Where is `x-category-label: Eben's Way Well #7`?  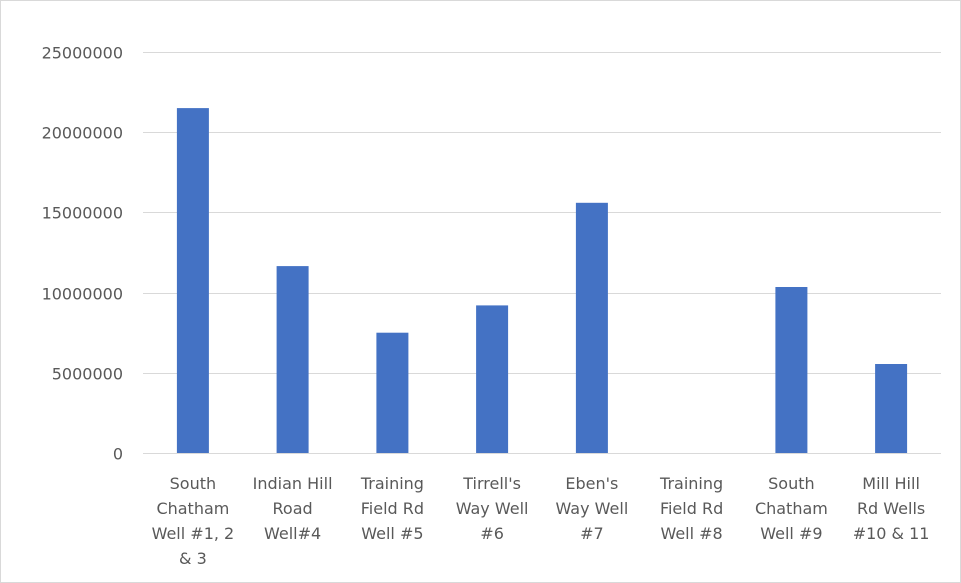
x-category-label: Eben's Way Well #7 is located at coordinates (592, 508).